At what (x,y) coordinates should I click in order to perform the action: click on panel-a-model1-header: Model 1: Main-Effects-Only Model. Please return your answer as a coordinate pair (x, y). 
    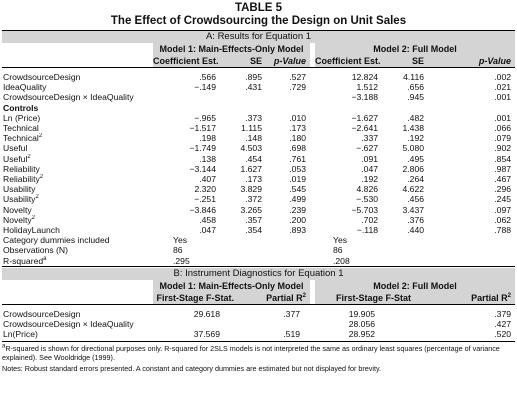
    Looking at the image, I should click on (232, 49).